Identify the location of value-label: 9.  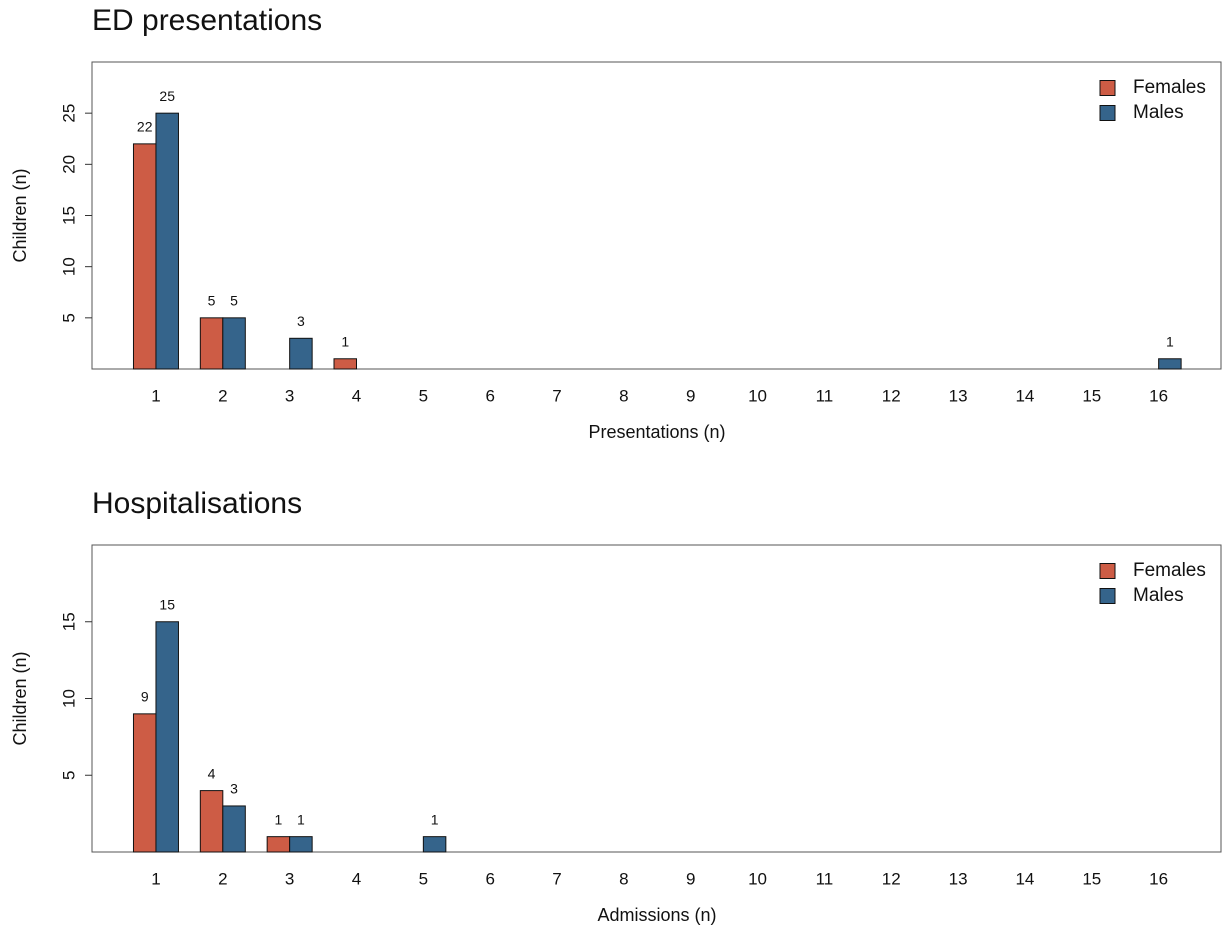
(145, 697).